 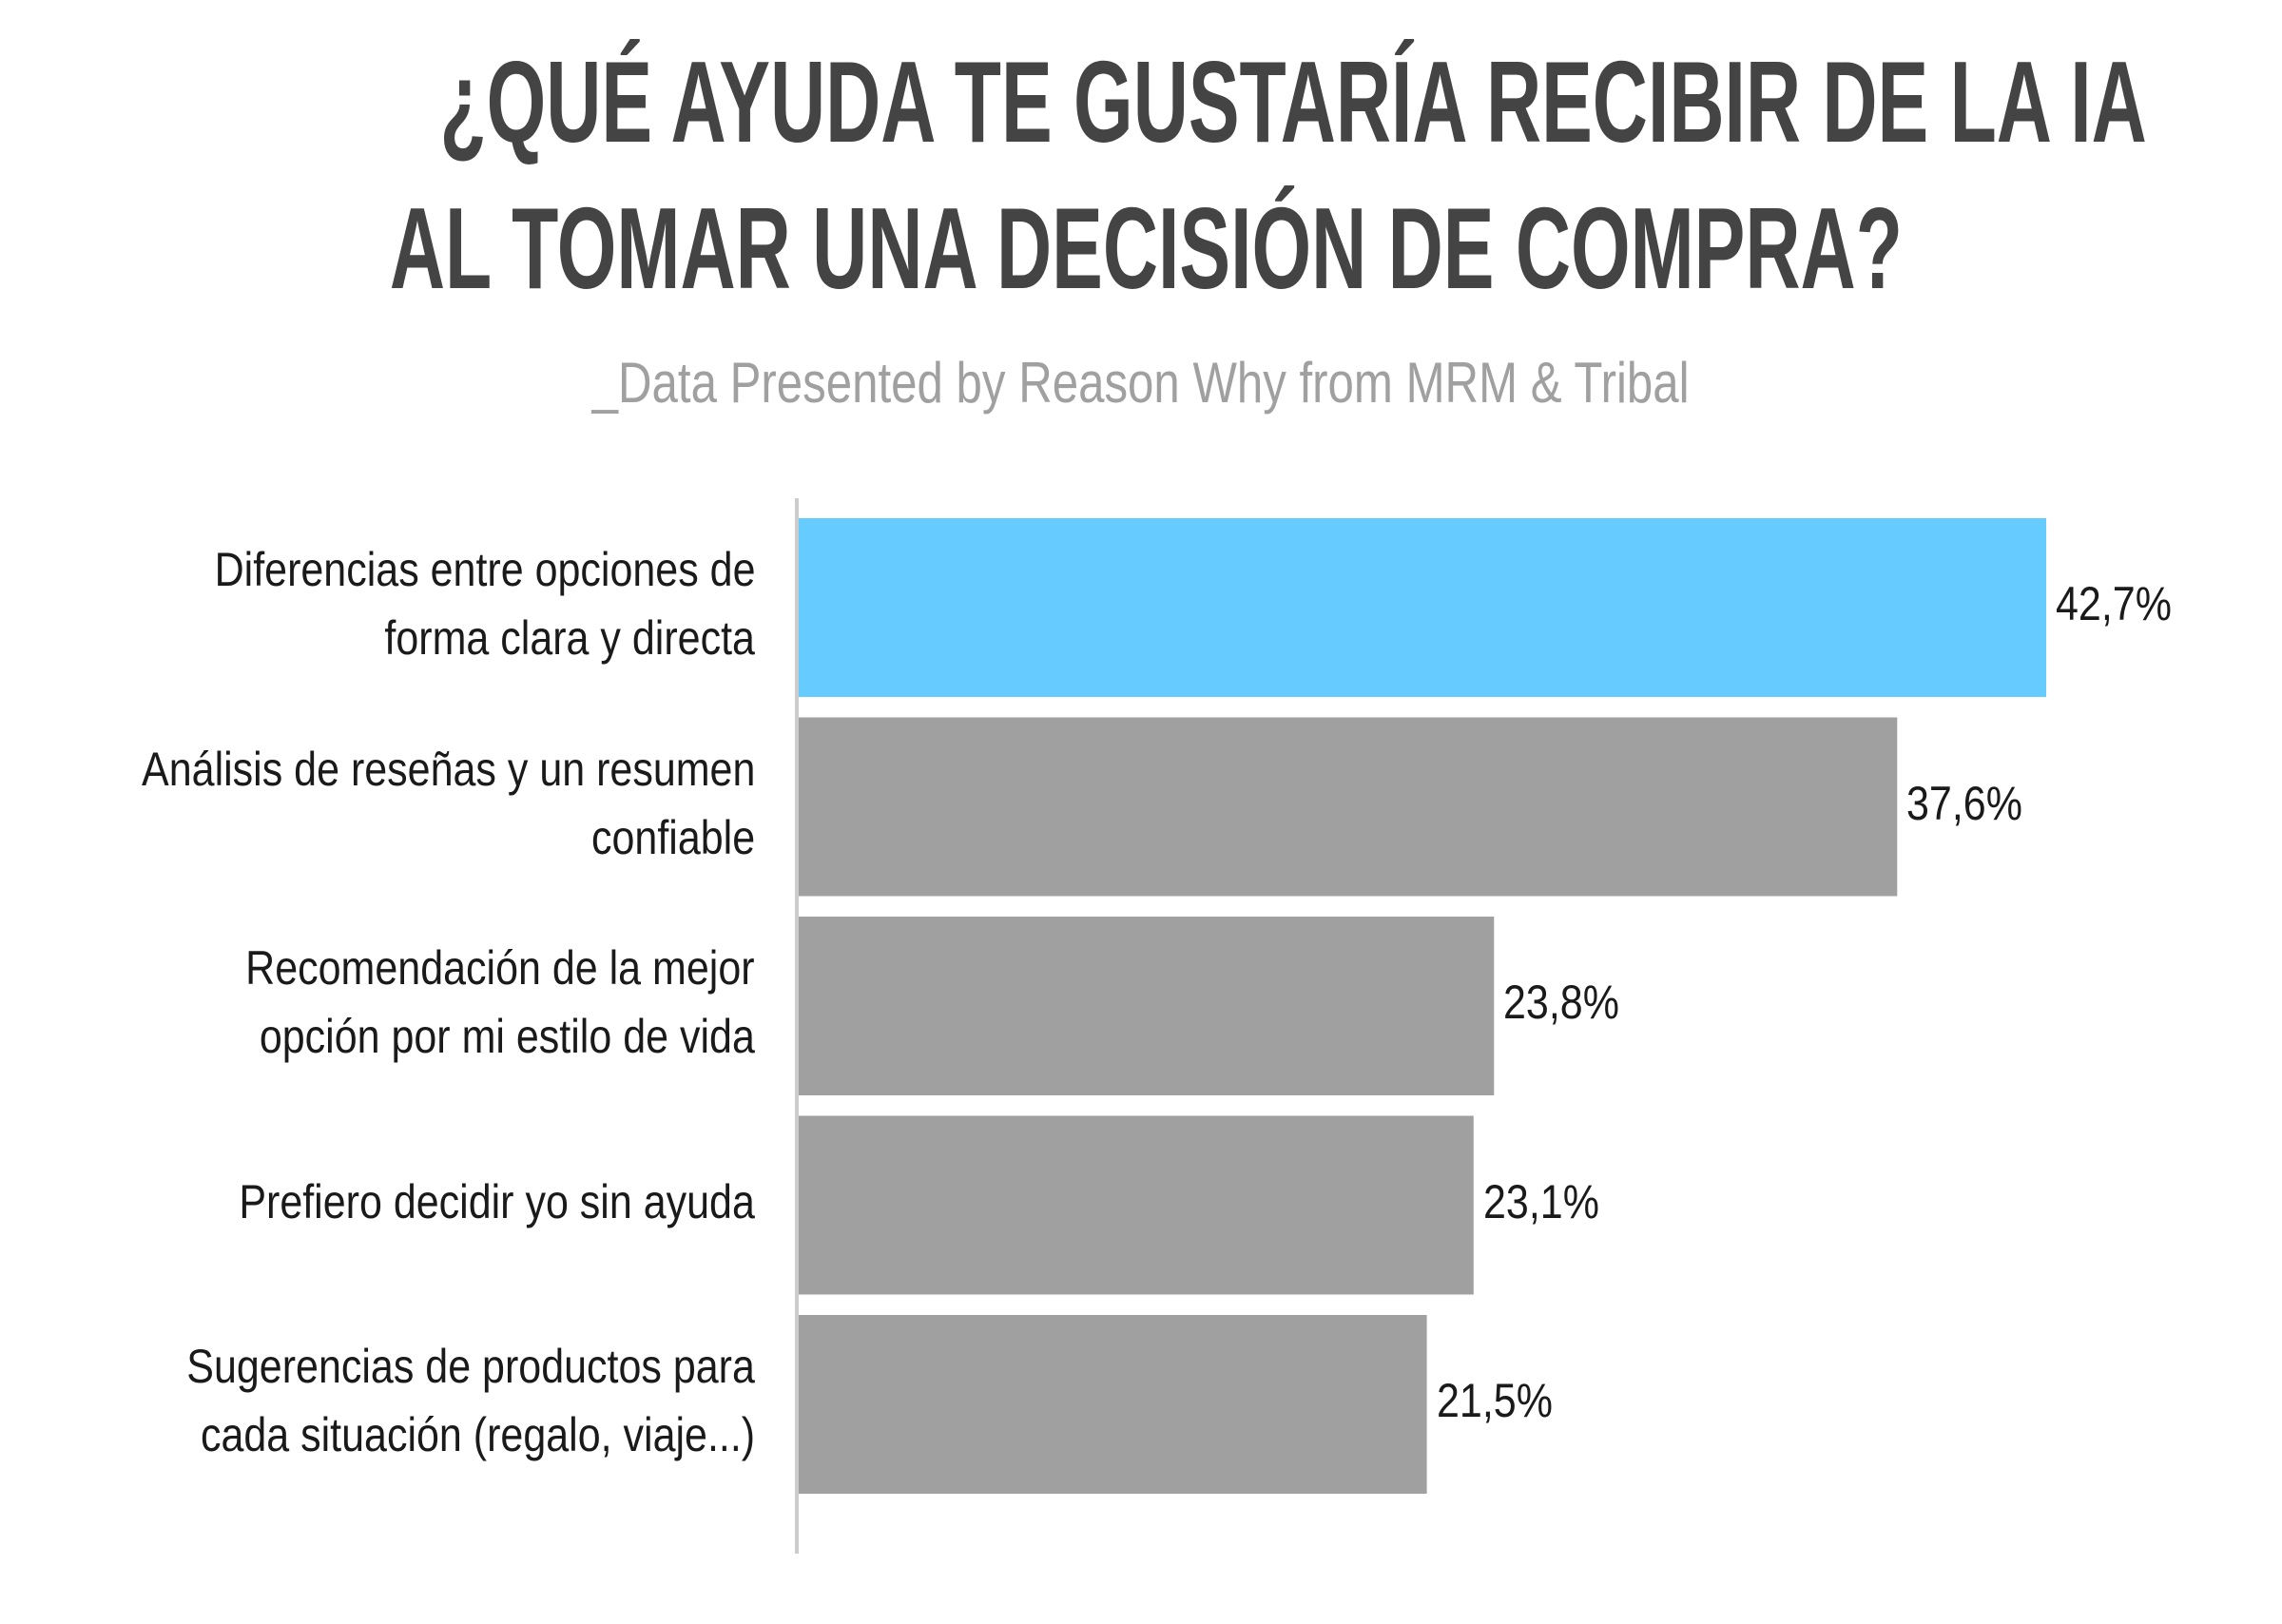 I want to click on chart-title-line-2: AL TOMAR UNA DECISIÓN DE COMPRA?, so click(x=1141, y=248).